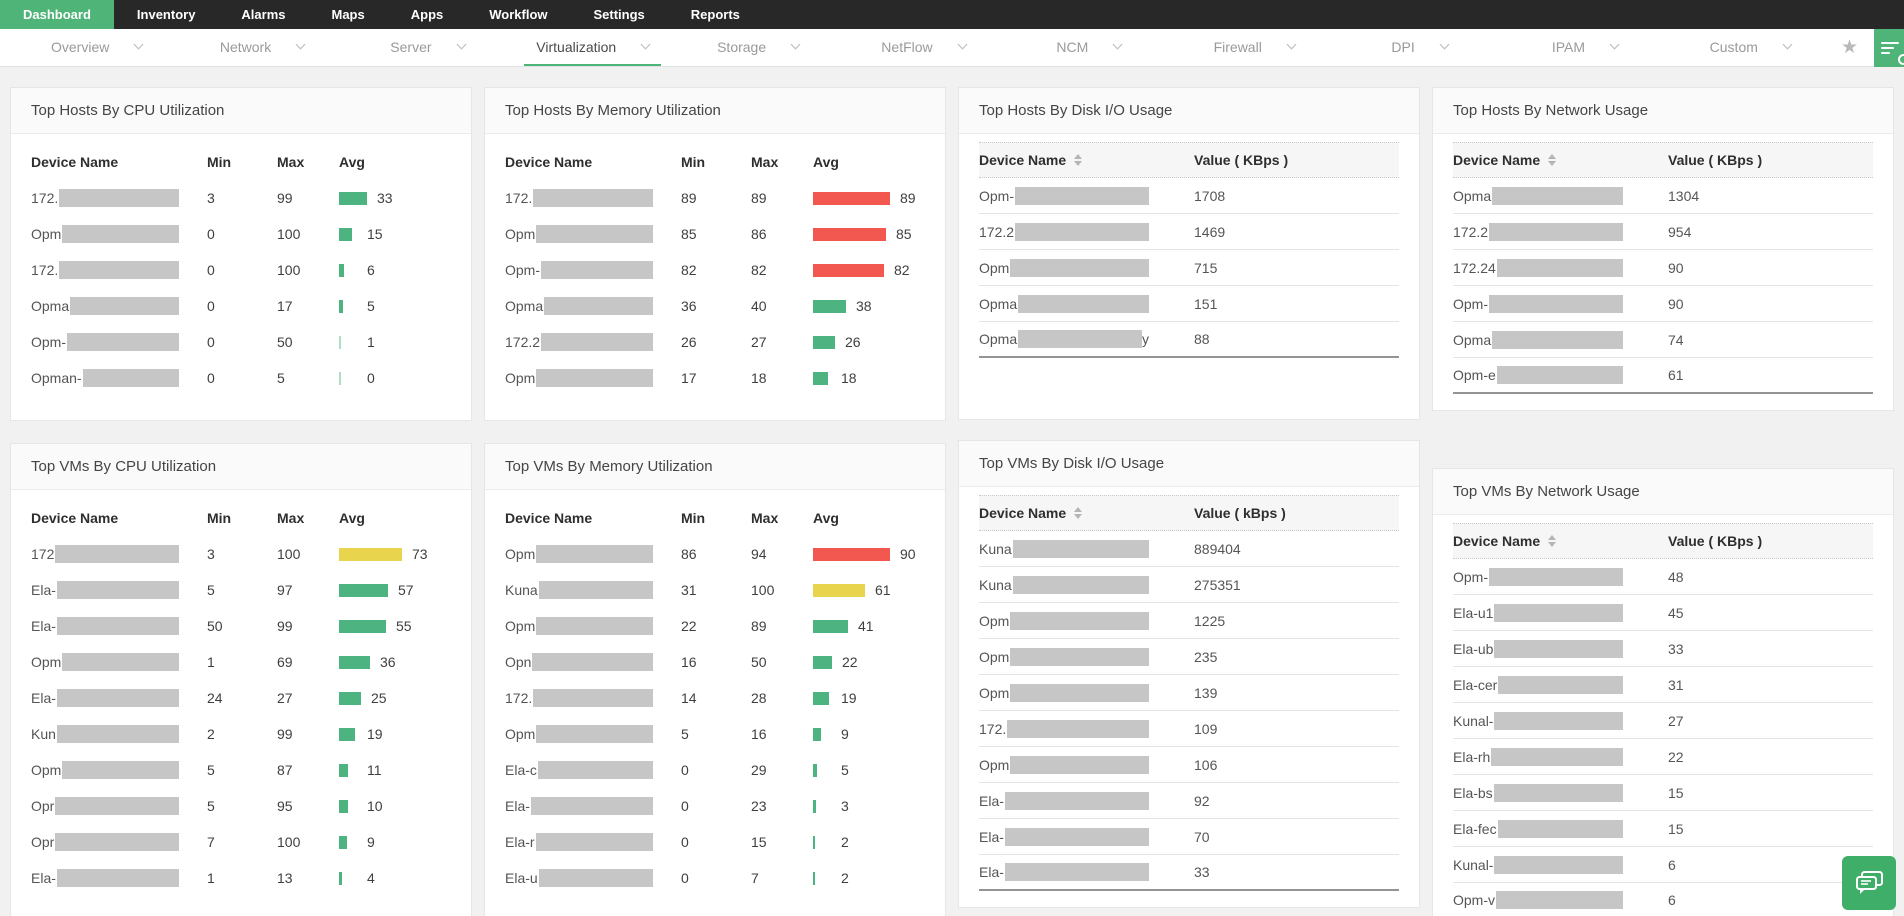 This screenshot has width=1904, height=916. Describe the element at coordinates (1254, 47) in the screenshot. I see `tab-firewall: Firewall` at that location.